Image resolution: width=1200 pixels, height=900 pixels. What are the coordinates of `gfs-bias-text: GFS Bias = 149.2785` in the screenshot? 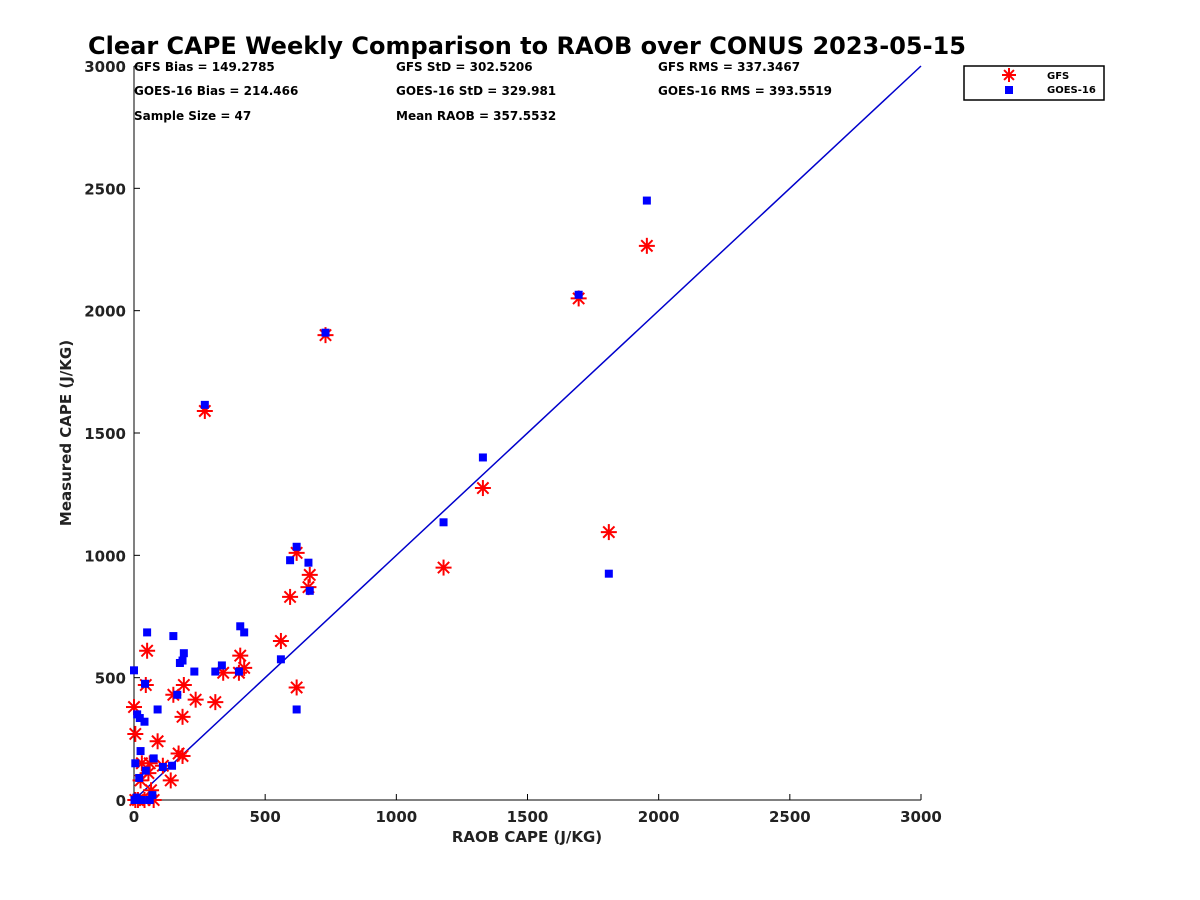 It's located at (204, 67).